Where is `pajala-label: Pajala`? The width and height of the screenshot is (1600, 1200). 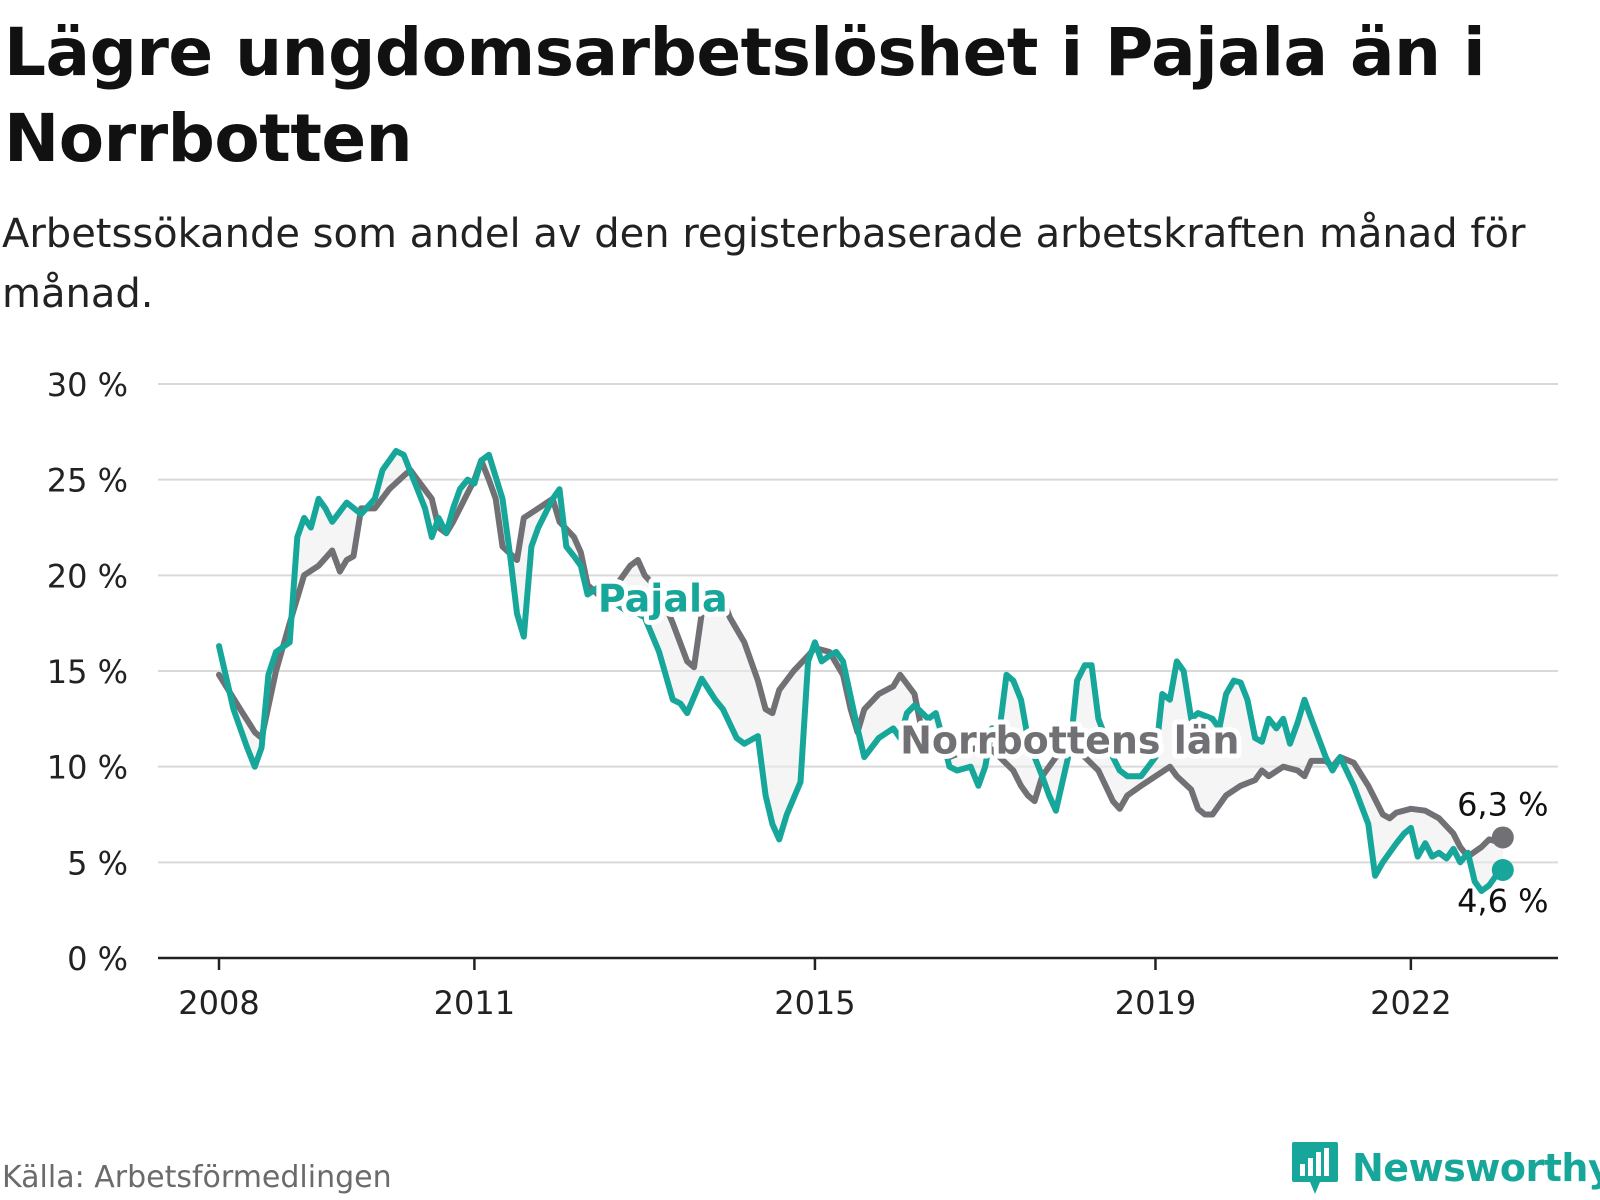 pajala-label: Pajala is located at coordinates (663, 599).